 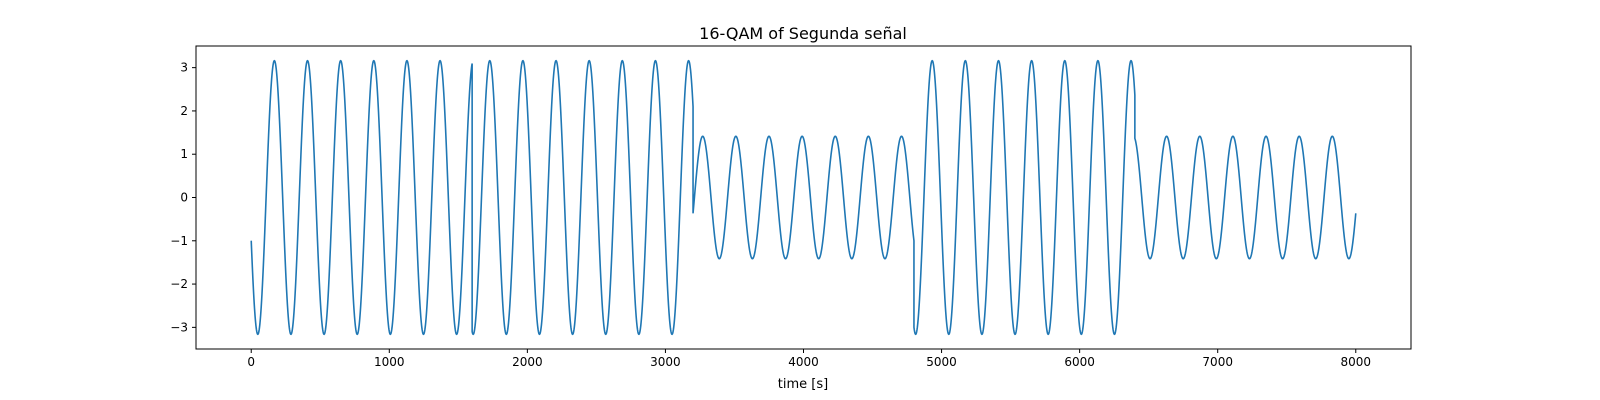 I want to click on x-axis-ticks: 0 1000 2000 3000 4000 5000 6000 7000 8000, so click(x=809, y=359).